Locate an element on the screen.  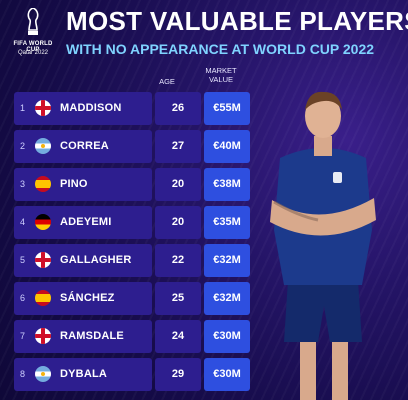
player-value: €38M is located at coordinates (227, 184).